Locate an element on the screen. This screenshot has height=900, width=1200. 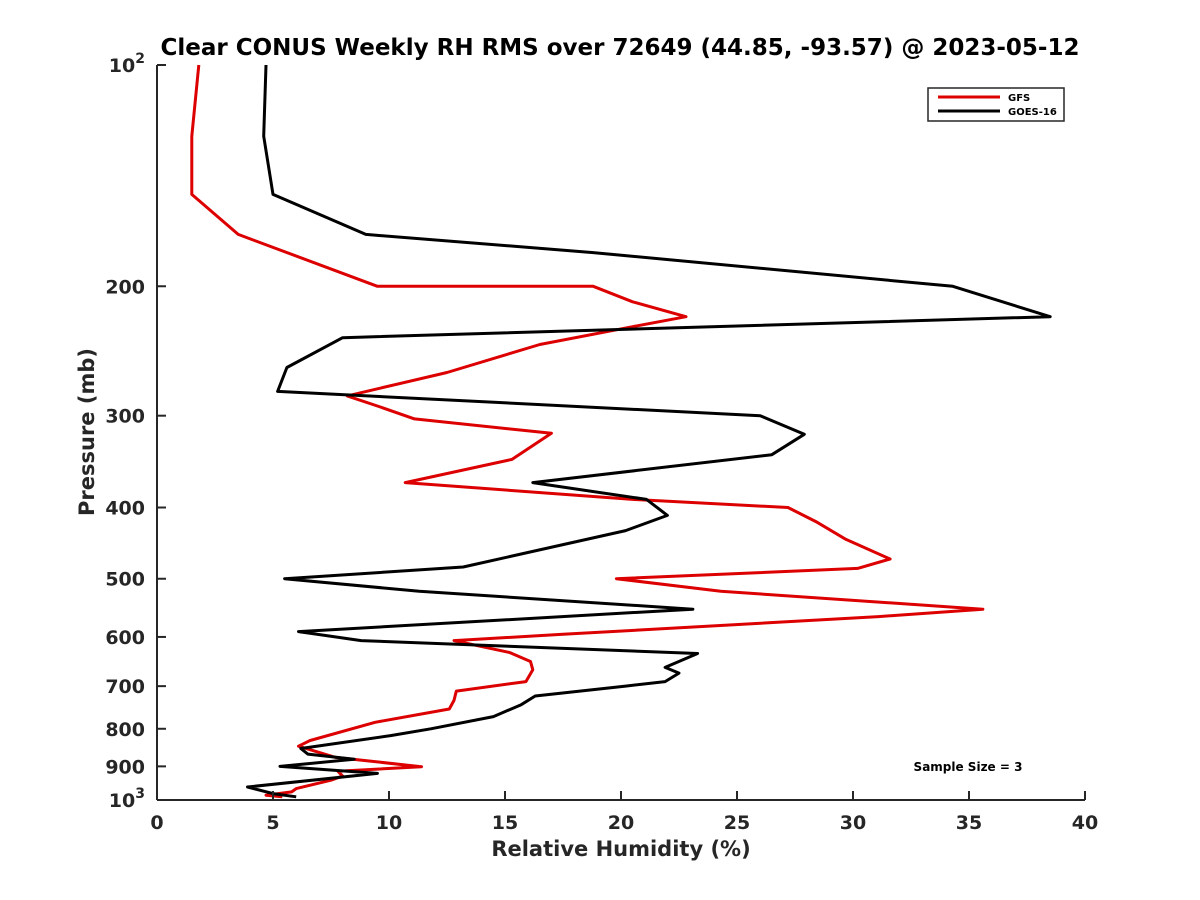
x-tick-label: 10 is located at coordinates (389, 823).